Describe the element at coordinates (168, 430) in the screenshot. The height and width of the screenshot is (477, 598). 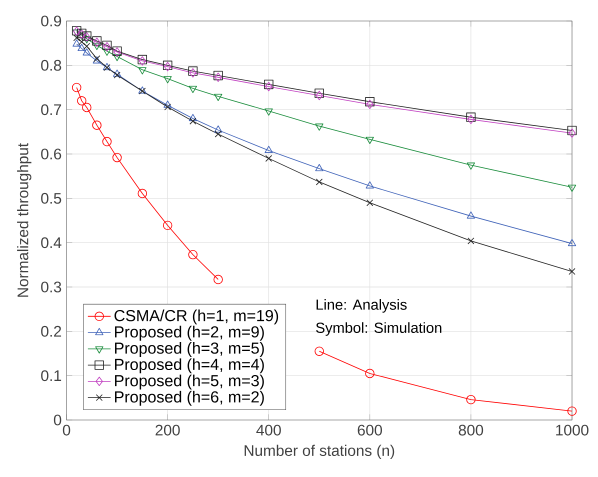
I see `x-tick-label: 200` at that location.